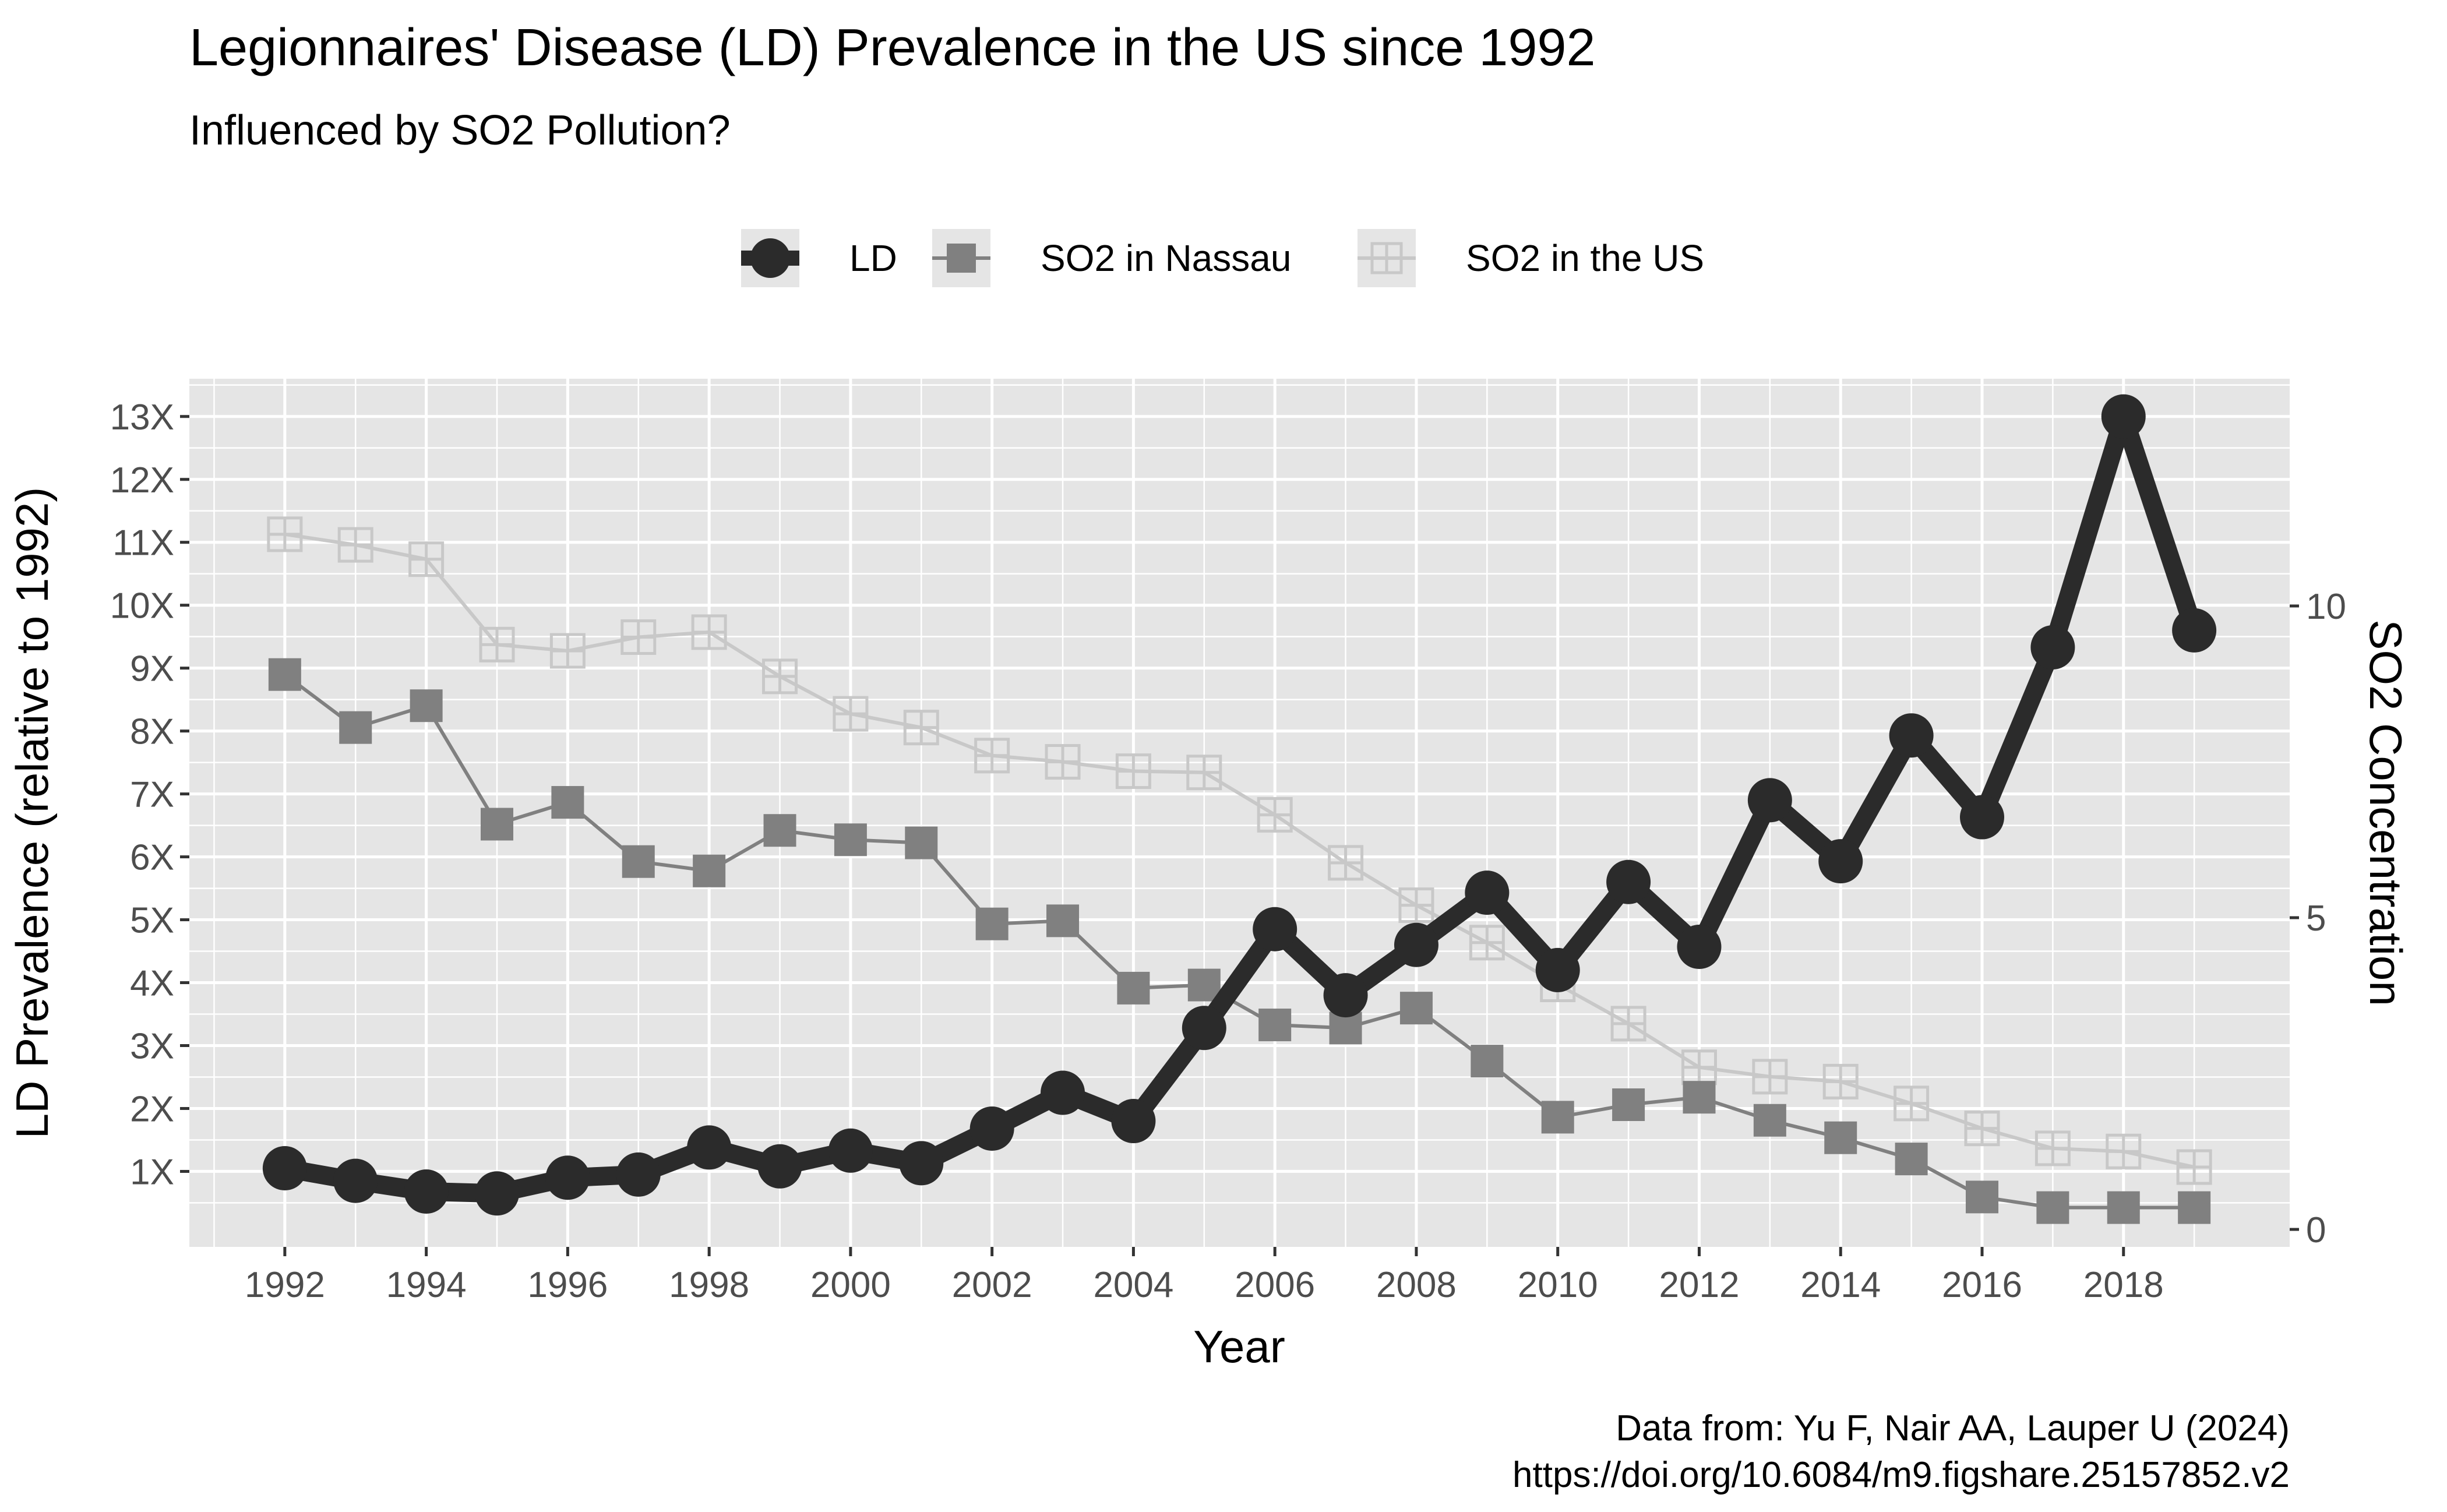  I want to click on legend-item-so2-in-the-us: SO2 in the US, so click(1531, 258).